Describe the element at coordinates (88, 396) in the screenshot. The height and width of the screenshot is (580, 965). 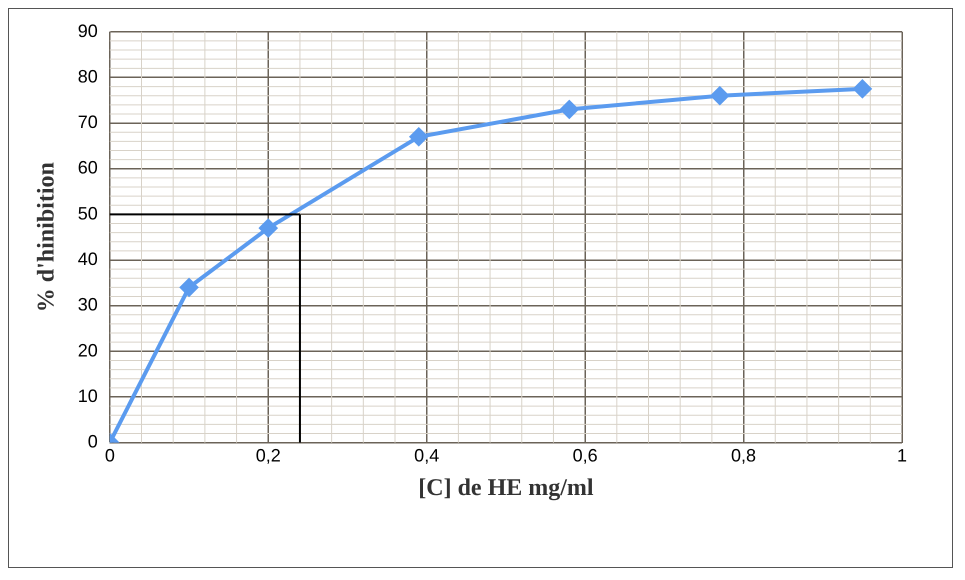
I see `y-tick-label: 10` at that location.